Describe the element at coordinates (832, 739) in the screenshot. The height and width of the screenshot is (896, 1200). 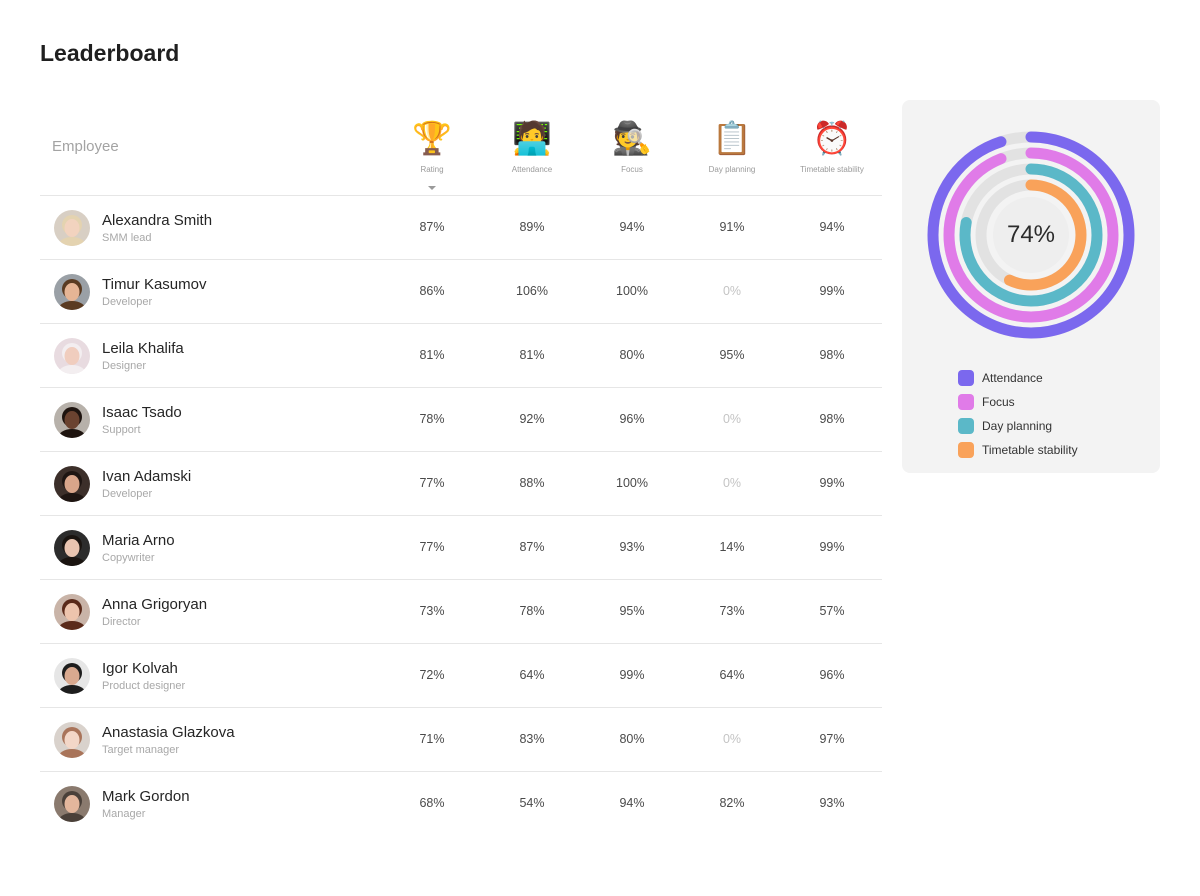
I see `cell-timetable-stability: 97%` at that location.